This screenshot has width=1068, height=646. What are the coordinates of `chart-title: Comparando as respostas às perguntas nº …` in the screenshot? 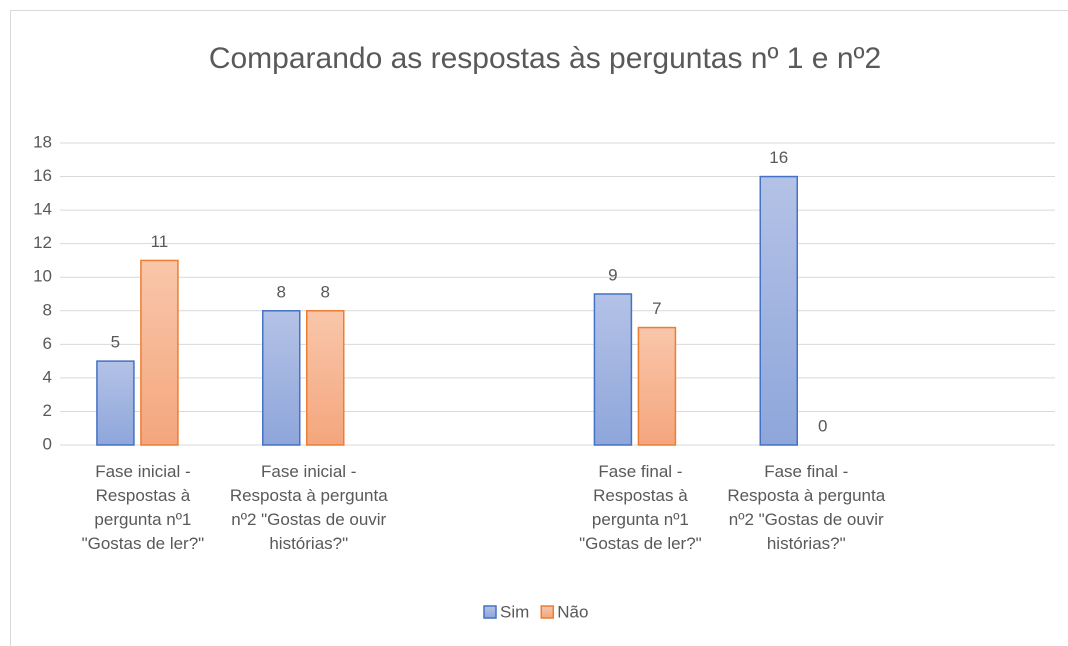 It's located at (545, 58).